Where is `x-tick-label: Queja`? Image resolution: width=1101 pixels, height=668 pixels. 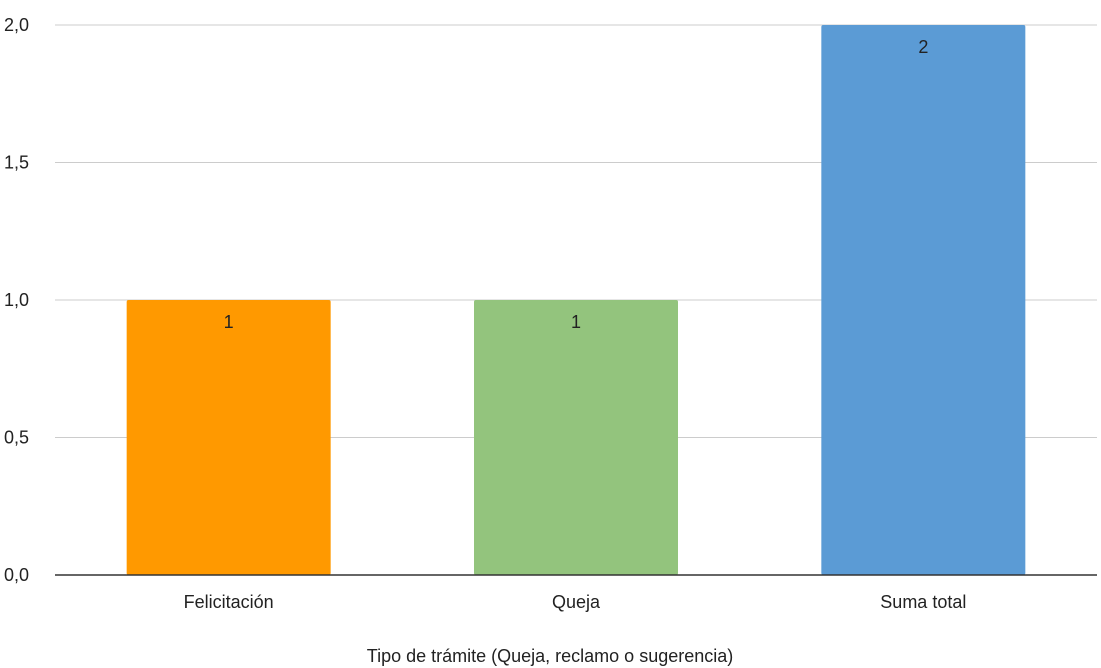 x-tick-label: Queja is located at coordinates (576, 602).